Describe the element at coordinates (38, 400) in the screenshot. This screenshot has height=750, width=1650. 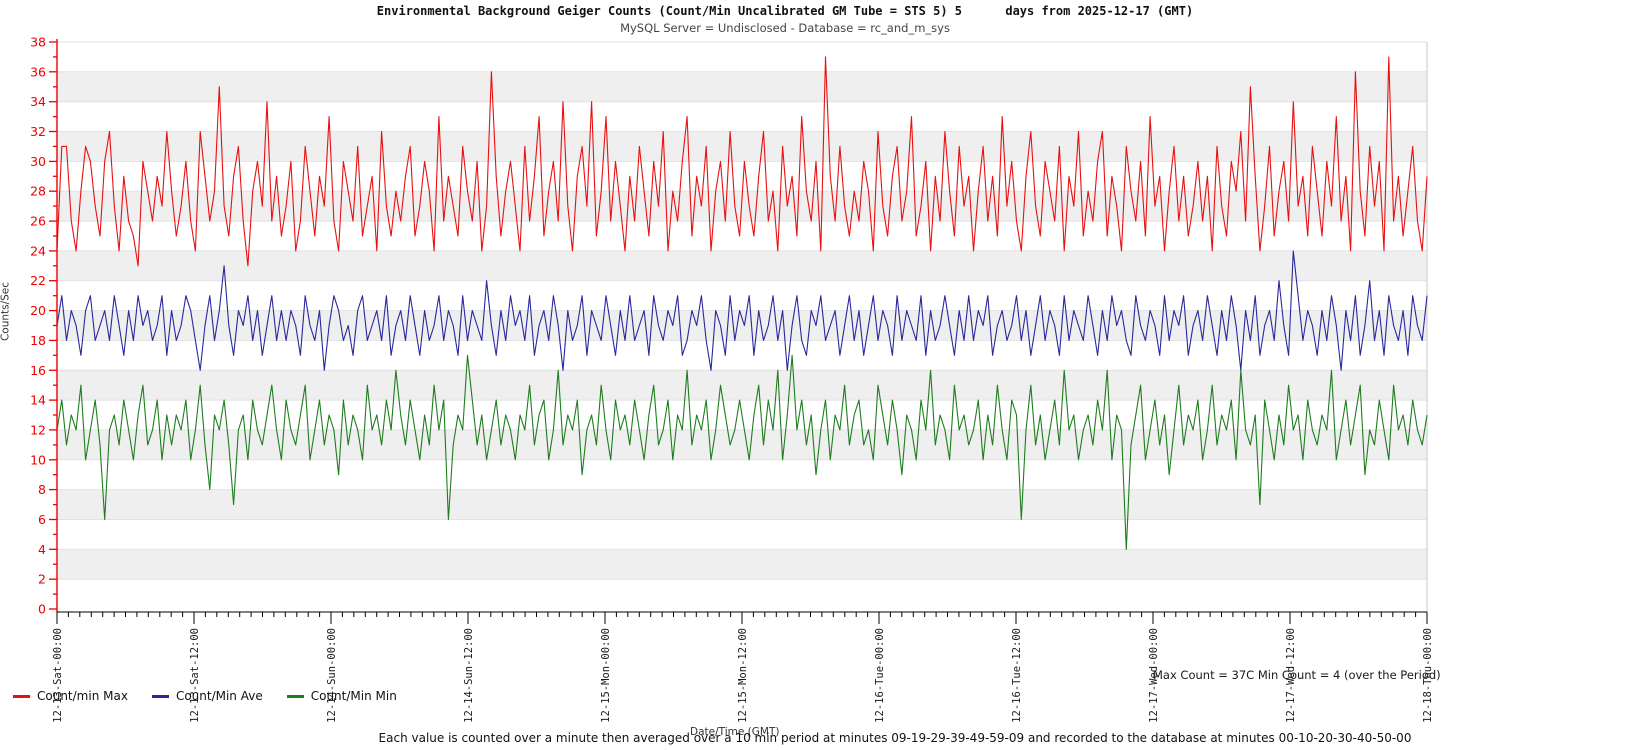
I see `y-tick-label: 14` at that location.